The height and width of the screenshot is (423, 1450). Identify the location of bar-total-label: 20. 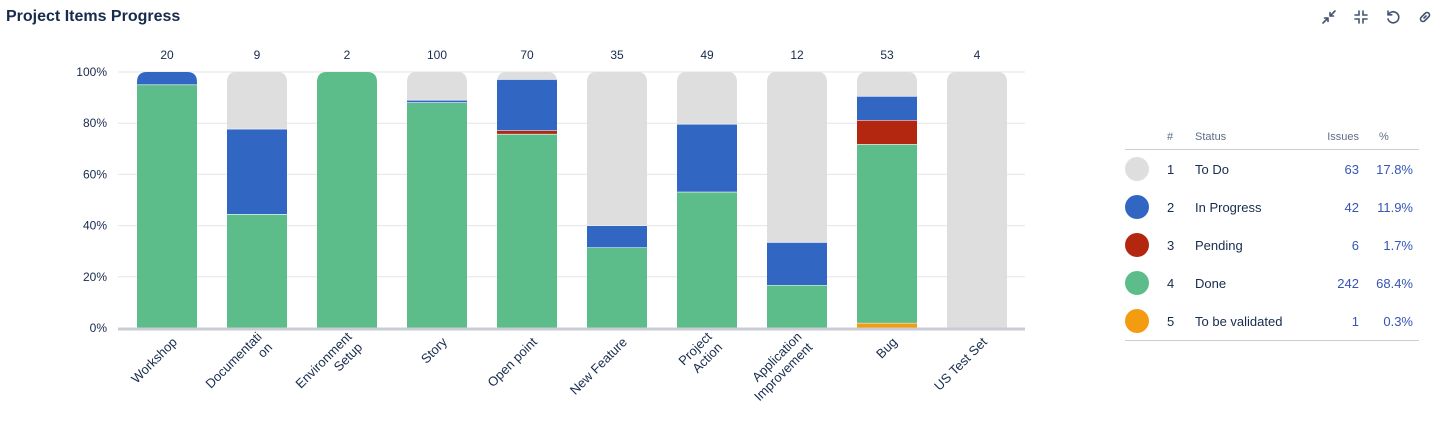
(167, 55).